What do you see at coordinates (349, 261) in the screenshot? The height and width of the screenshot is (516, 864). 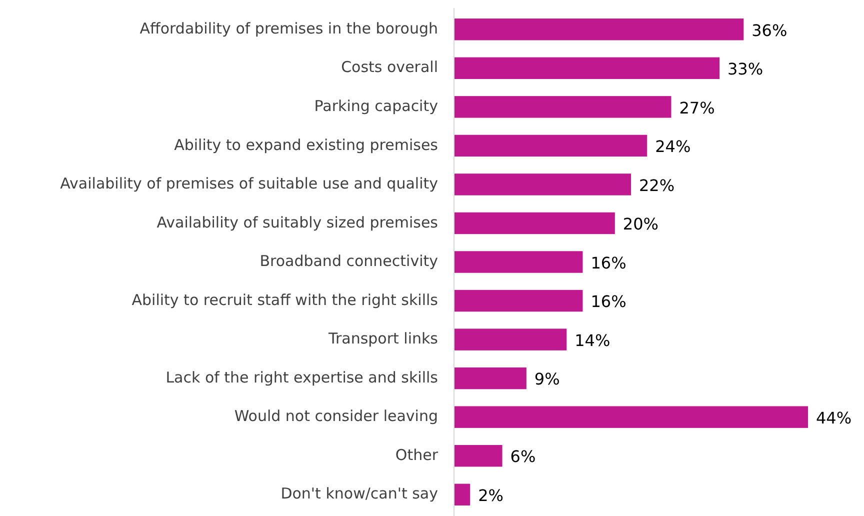 I see `y-tick-label: Broadband connectivity` at bounding box center [349, 261].